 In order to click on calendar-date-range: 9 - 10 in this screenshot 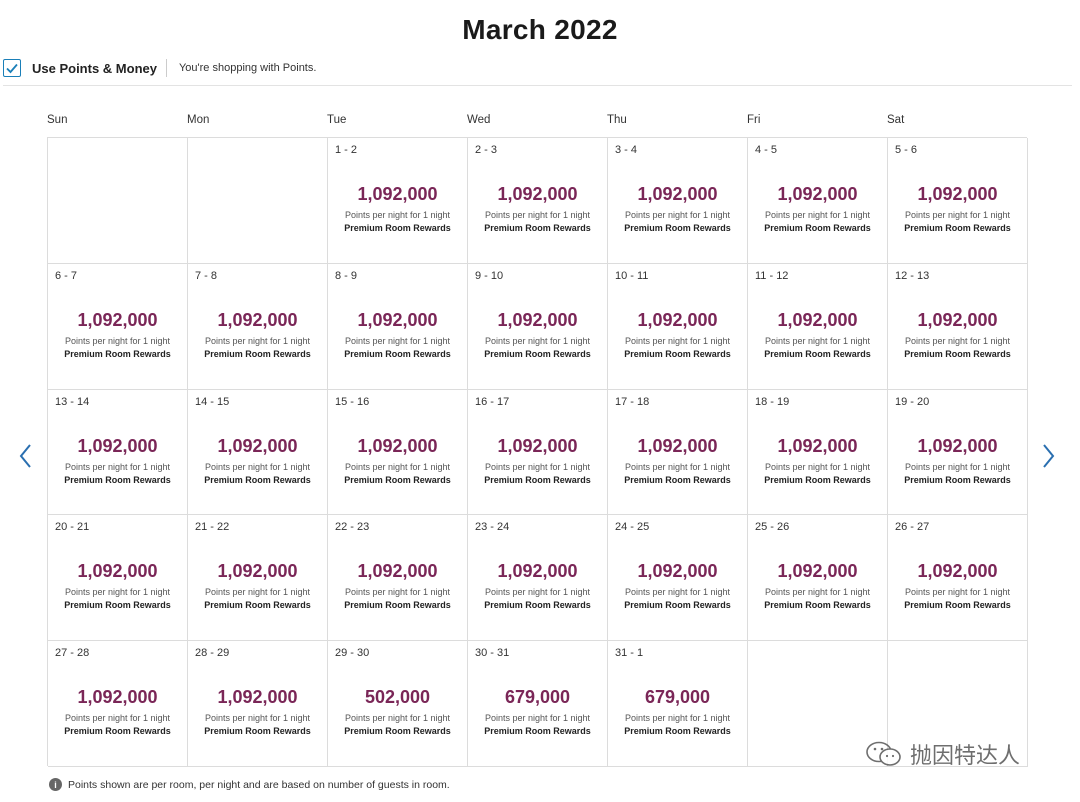, I will do `click(489, 275)`.